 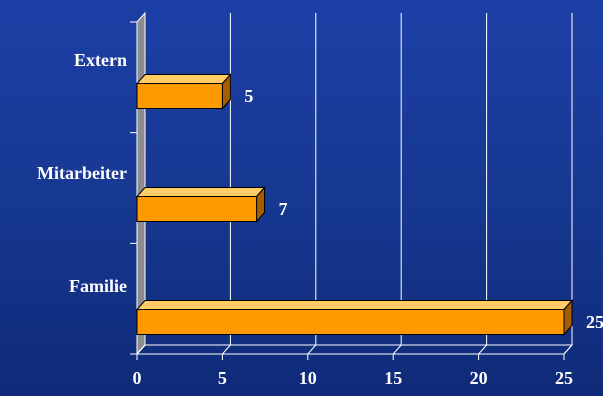 What do you see at coordinates (100, 60) in the screenshot?
I see `category-label: Extern` at bounding box center [100, 60].